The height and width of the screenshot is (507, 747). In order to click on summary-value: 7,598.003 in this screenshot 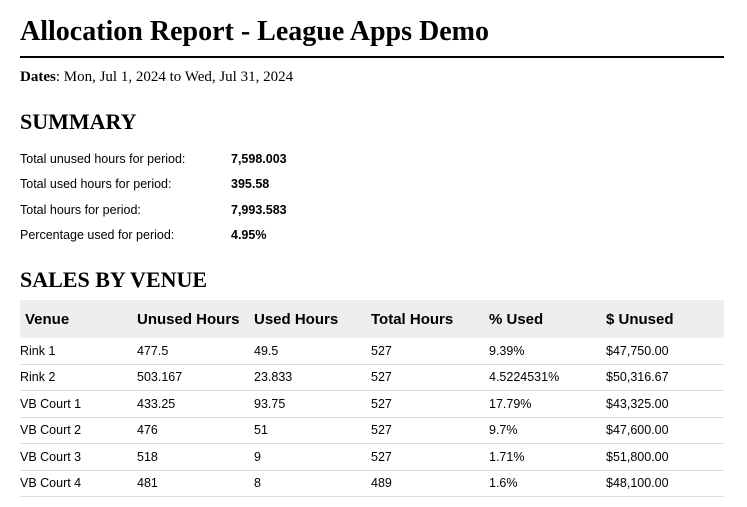, I will do `click(259, 158)`.